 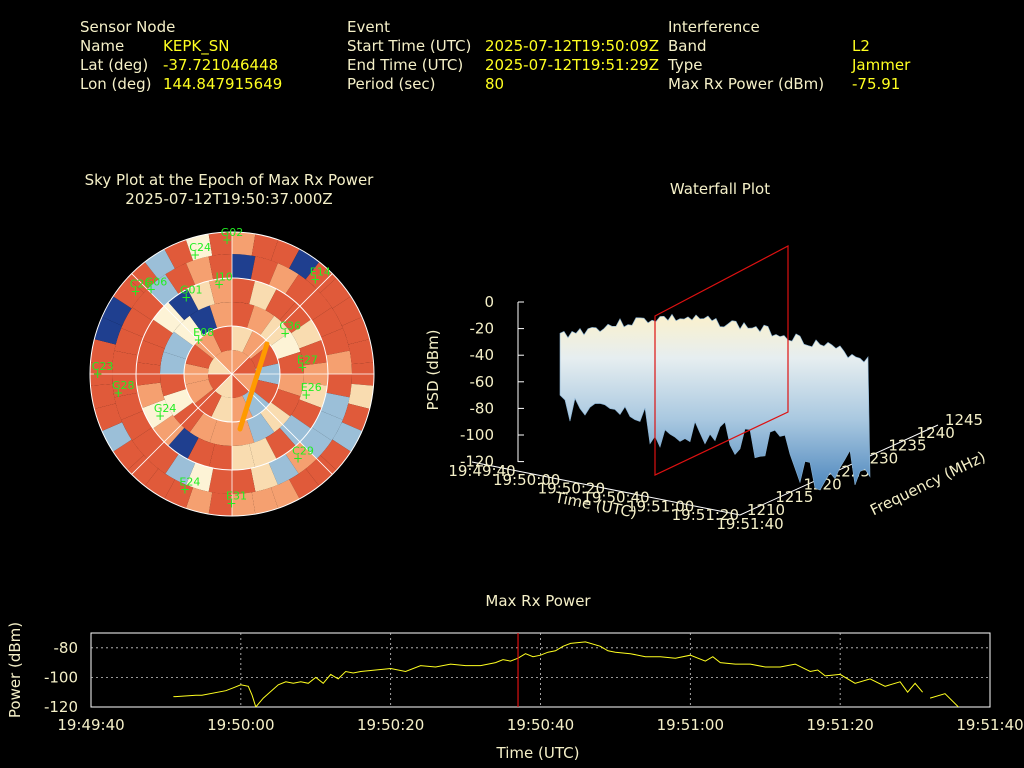 What do you see at coordinates (538, 601) in the screenshot?
I see `chart-title: Max Rx Power` at bounding box center [538, 601].